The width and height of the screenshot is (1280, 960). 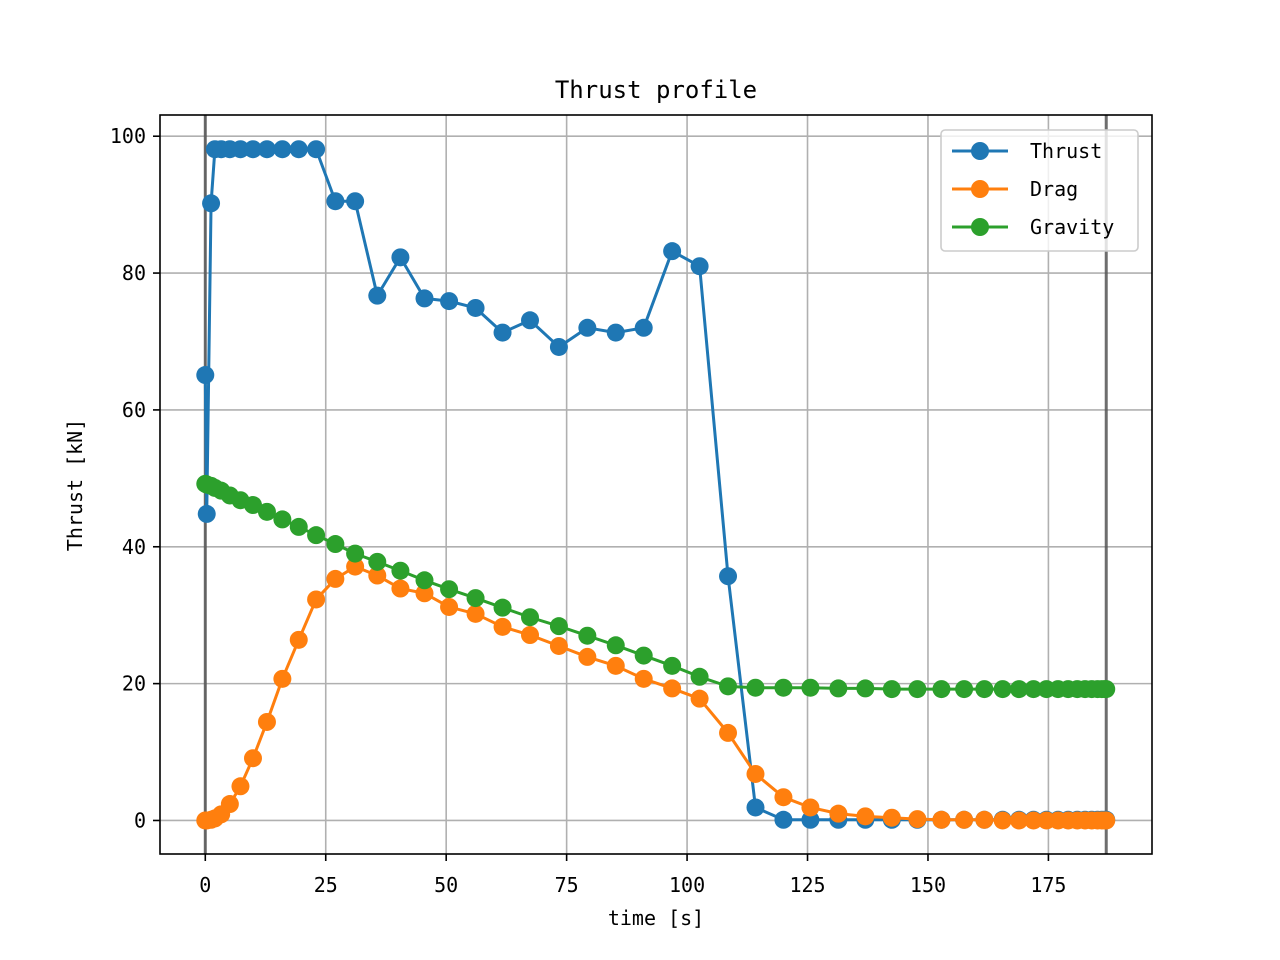 I want to click on y-tick-label: 60, so click(x=134, y=410).